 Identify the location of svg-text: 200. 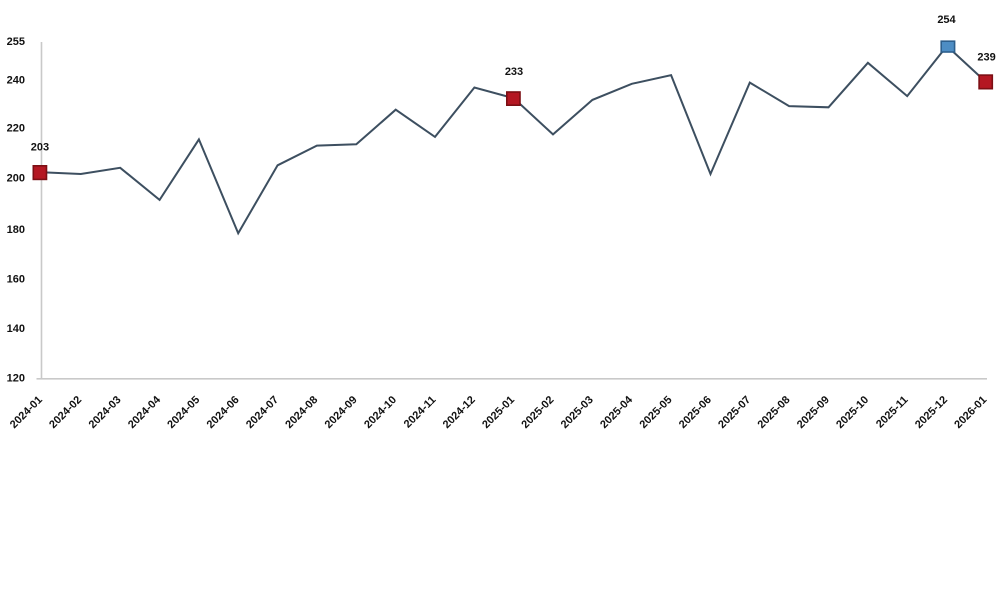
(16, 178).